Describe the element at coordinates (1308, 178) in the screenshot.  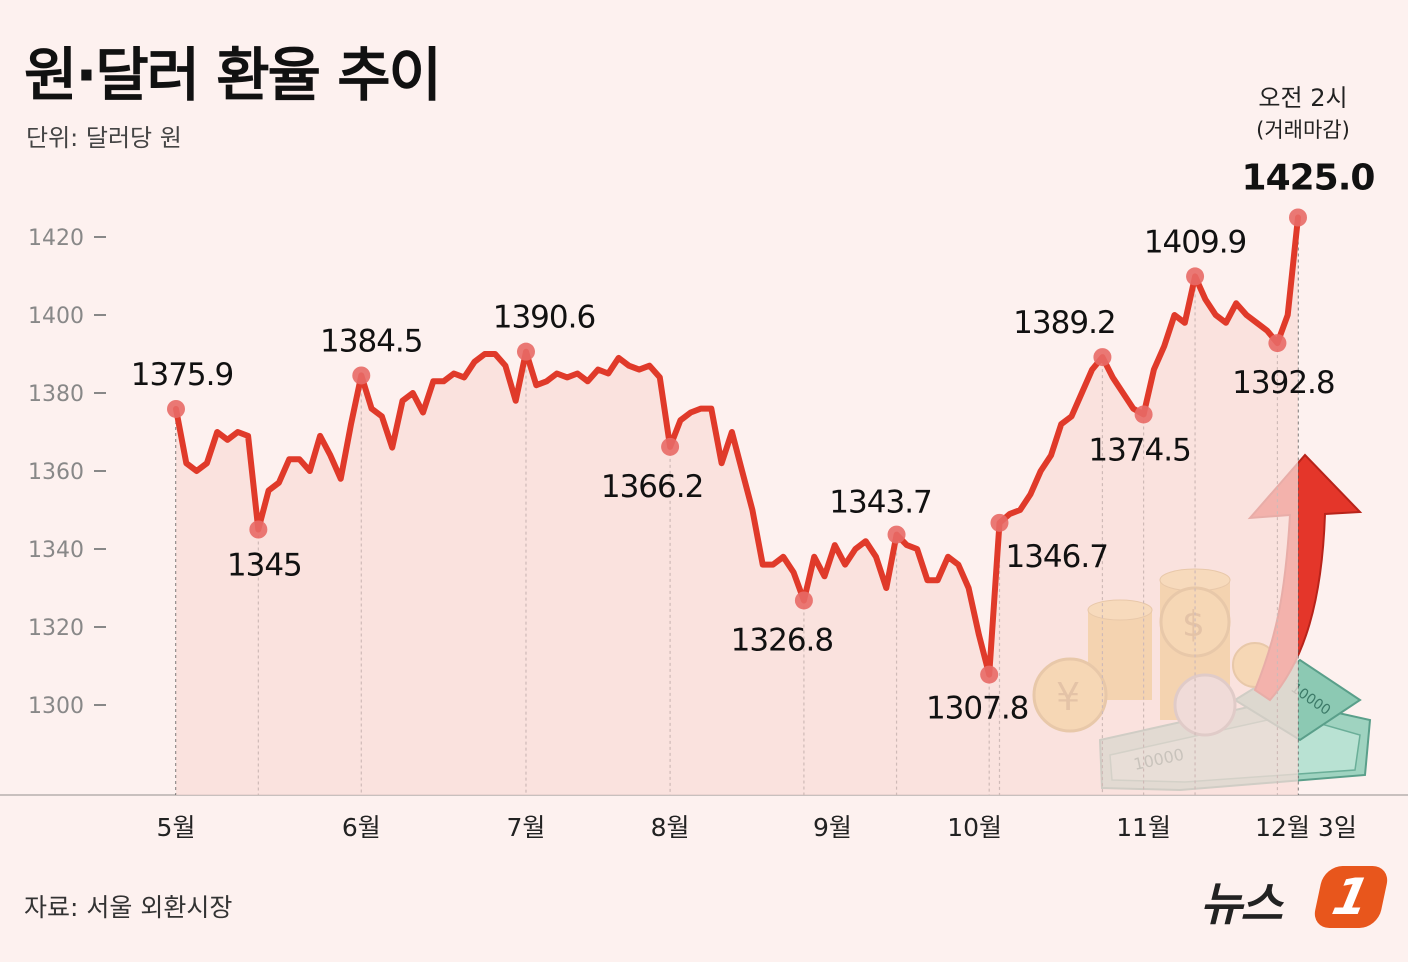
I see `data-label: 1425.0` at that location.